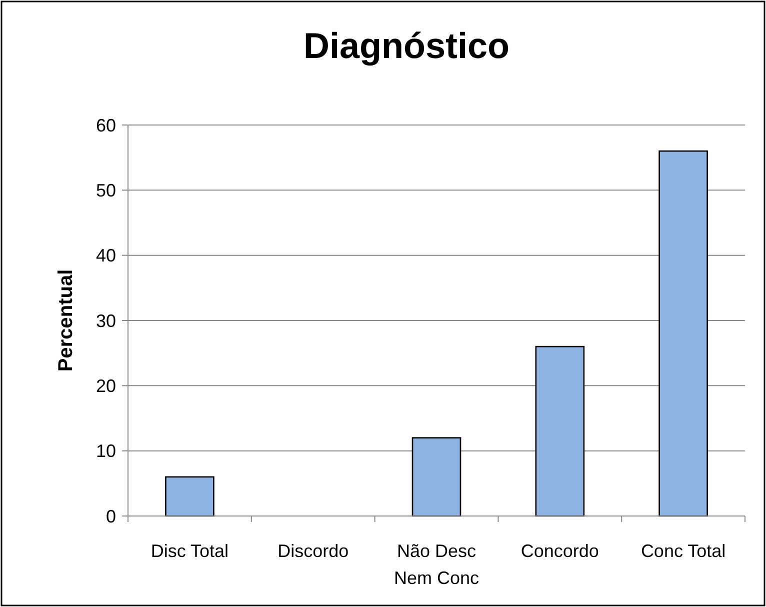 This screenshot has width=766, height=607. Describe the element at coordinates (111, 516) in the screenshot. I see `y-tick-label: 0` at that location.